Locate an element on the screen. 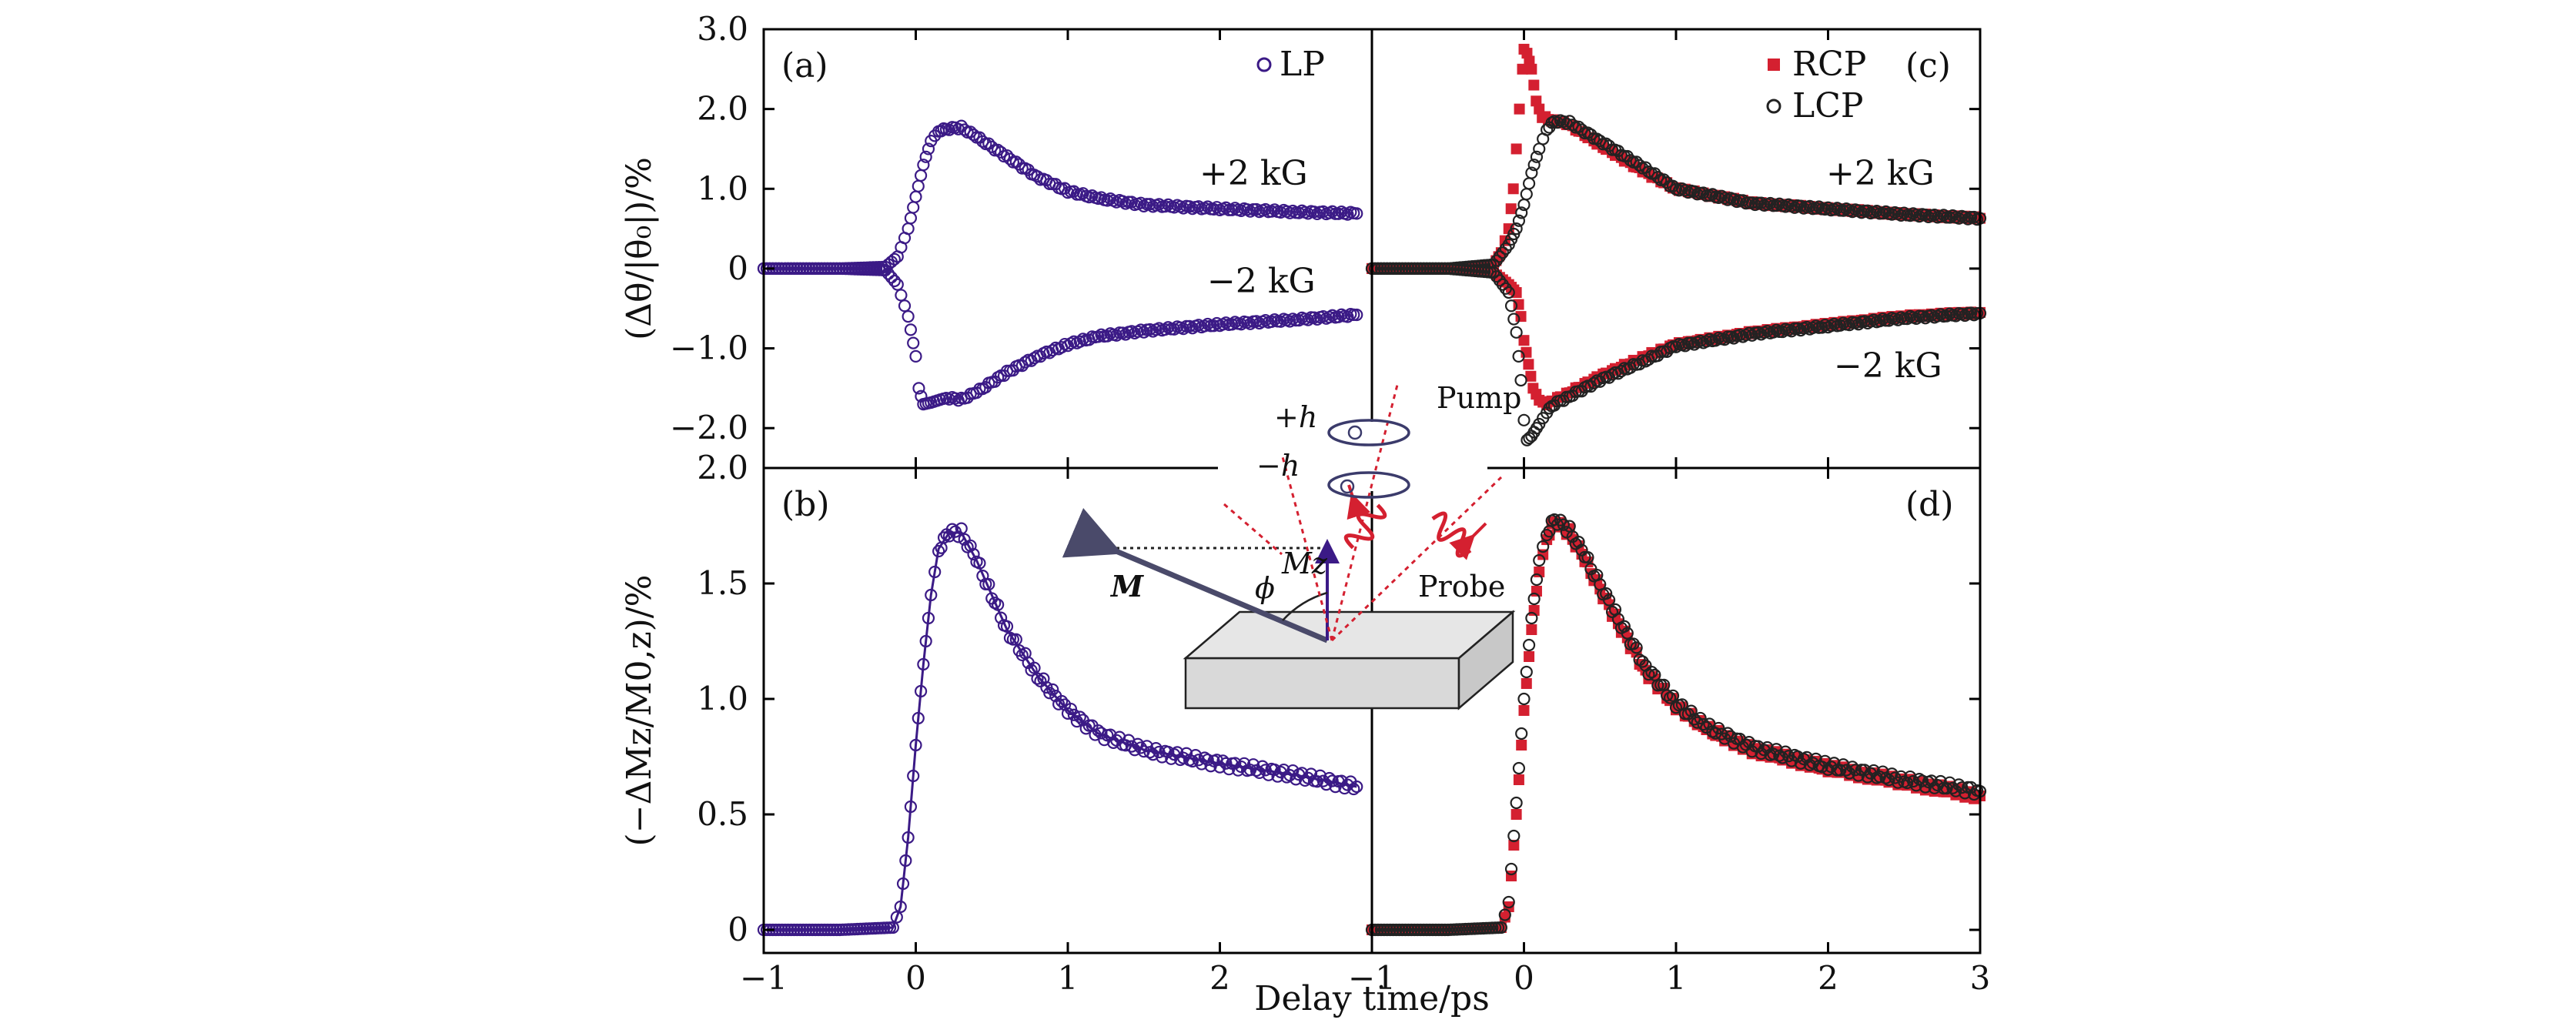 The height and width of the screenshot is (1023, 2576). y-tick-label: 0.5 is located at coordinates (723, 814).